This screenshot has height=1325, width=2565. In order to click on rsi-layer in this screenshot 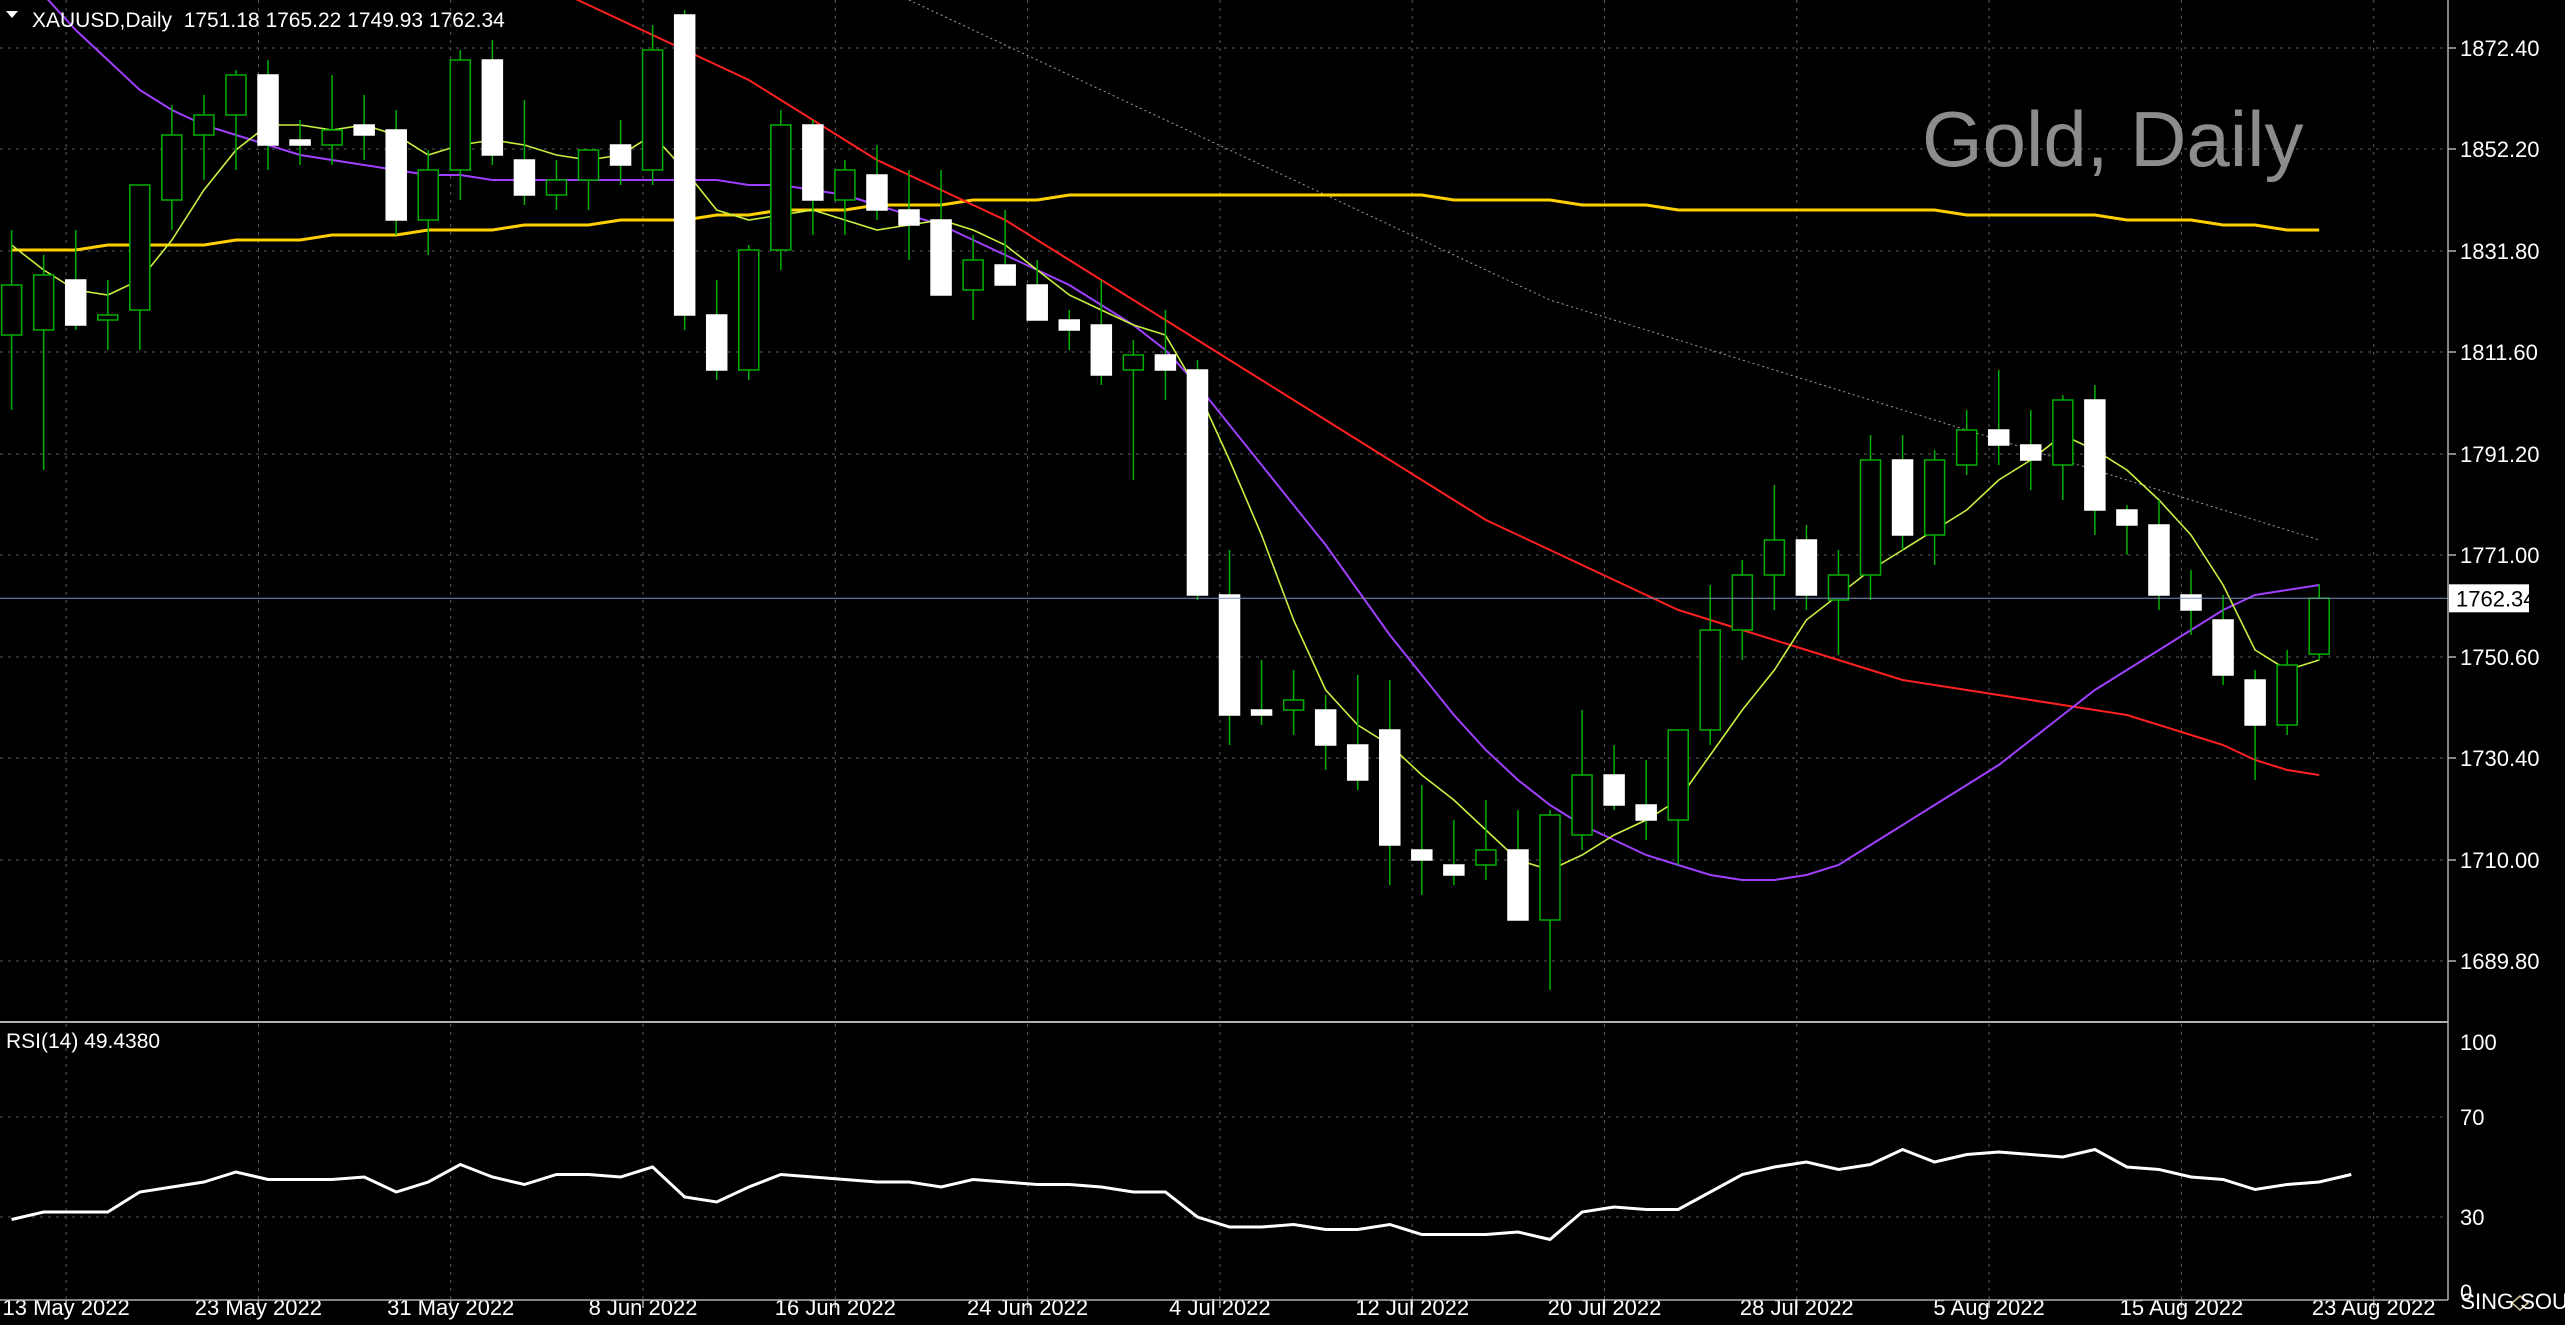, I will do `click(1181, 1194)`.